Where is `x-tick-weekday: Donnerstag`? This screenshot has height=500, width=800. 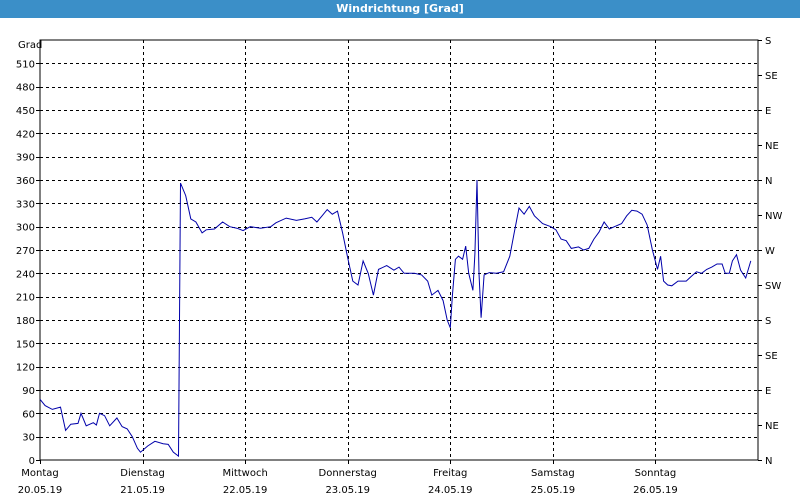
x-tick-weekday: Donnerstag is located at coordinates (348, 473).